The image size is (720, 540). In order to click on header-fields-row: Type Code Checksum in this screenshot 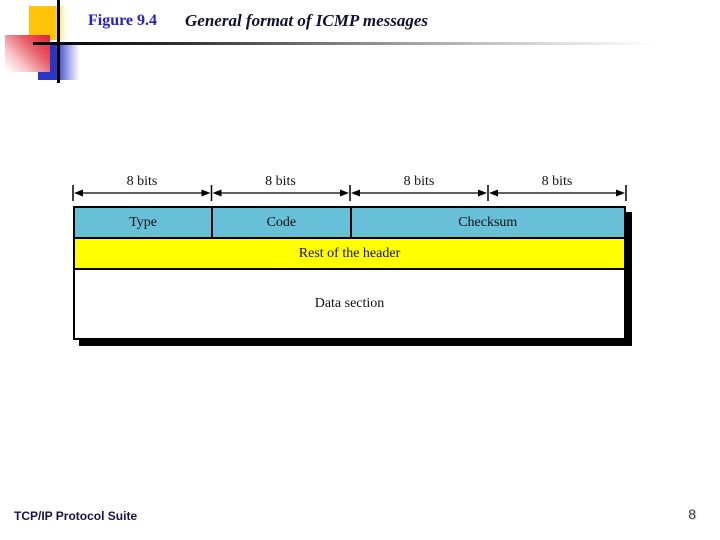, I will do `click(349, 222)`.